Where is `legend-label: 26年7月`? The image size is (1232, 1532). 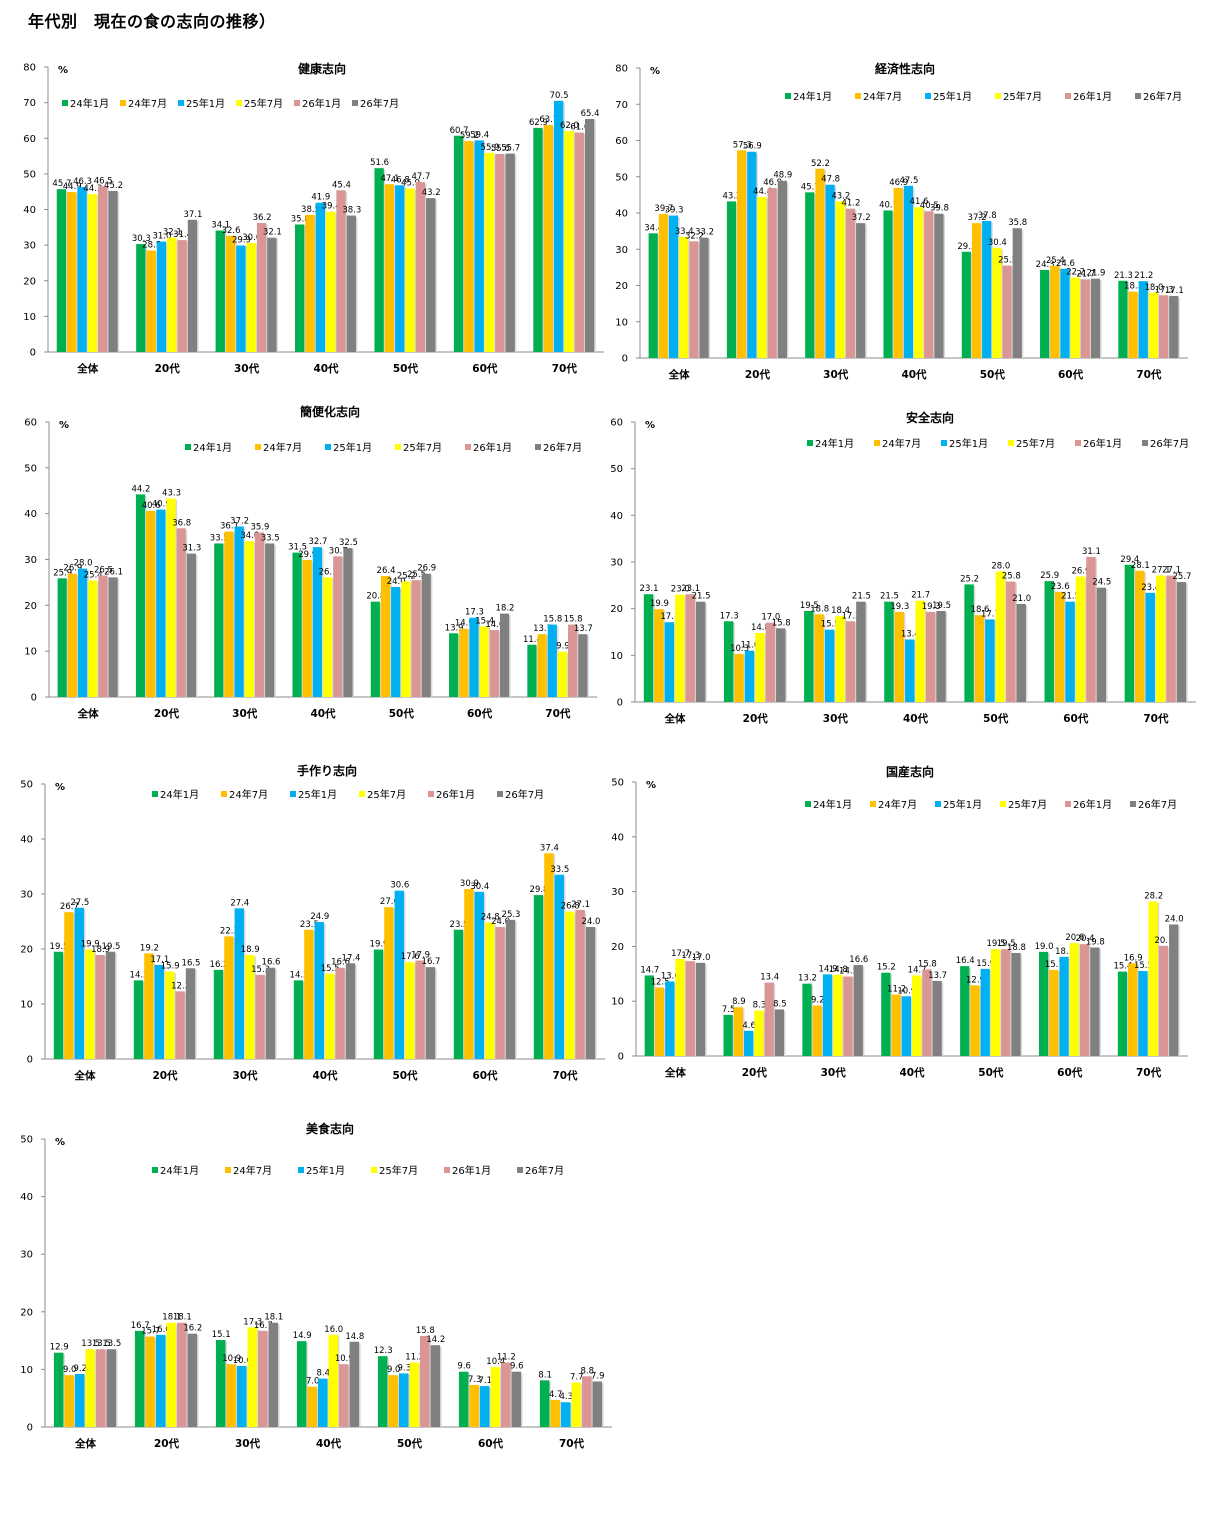 legend-label: 26年7月 is located at coordinates (1157, 804).